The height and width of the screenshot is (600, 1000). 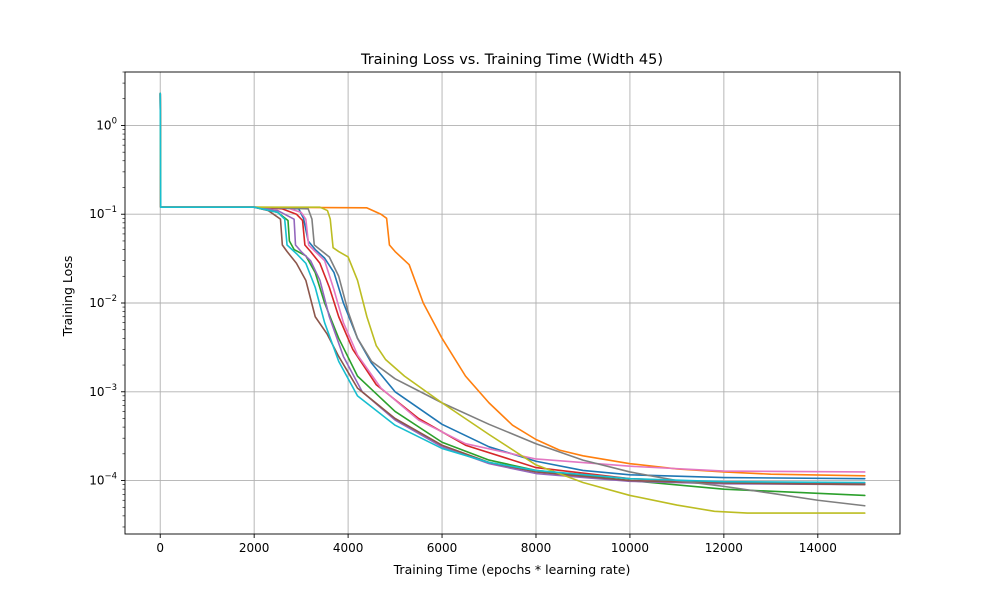 I want to click on y-tick-label: 10⁻³, so click(x=103, y=391).